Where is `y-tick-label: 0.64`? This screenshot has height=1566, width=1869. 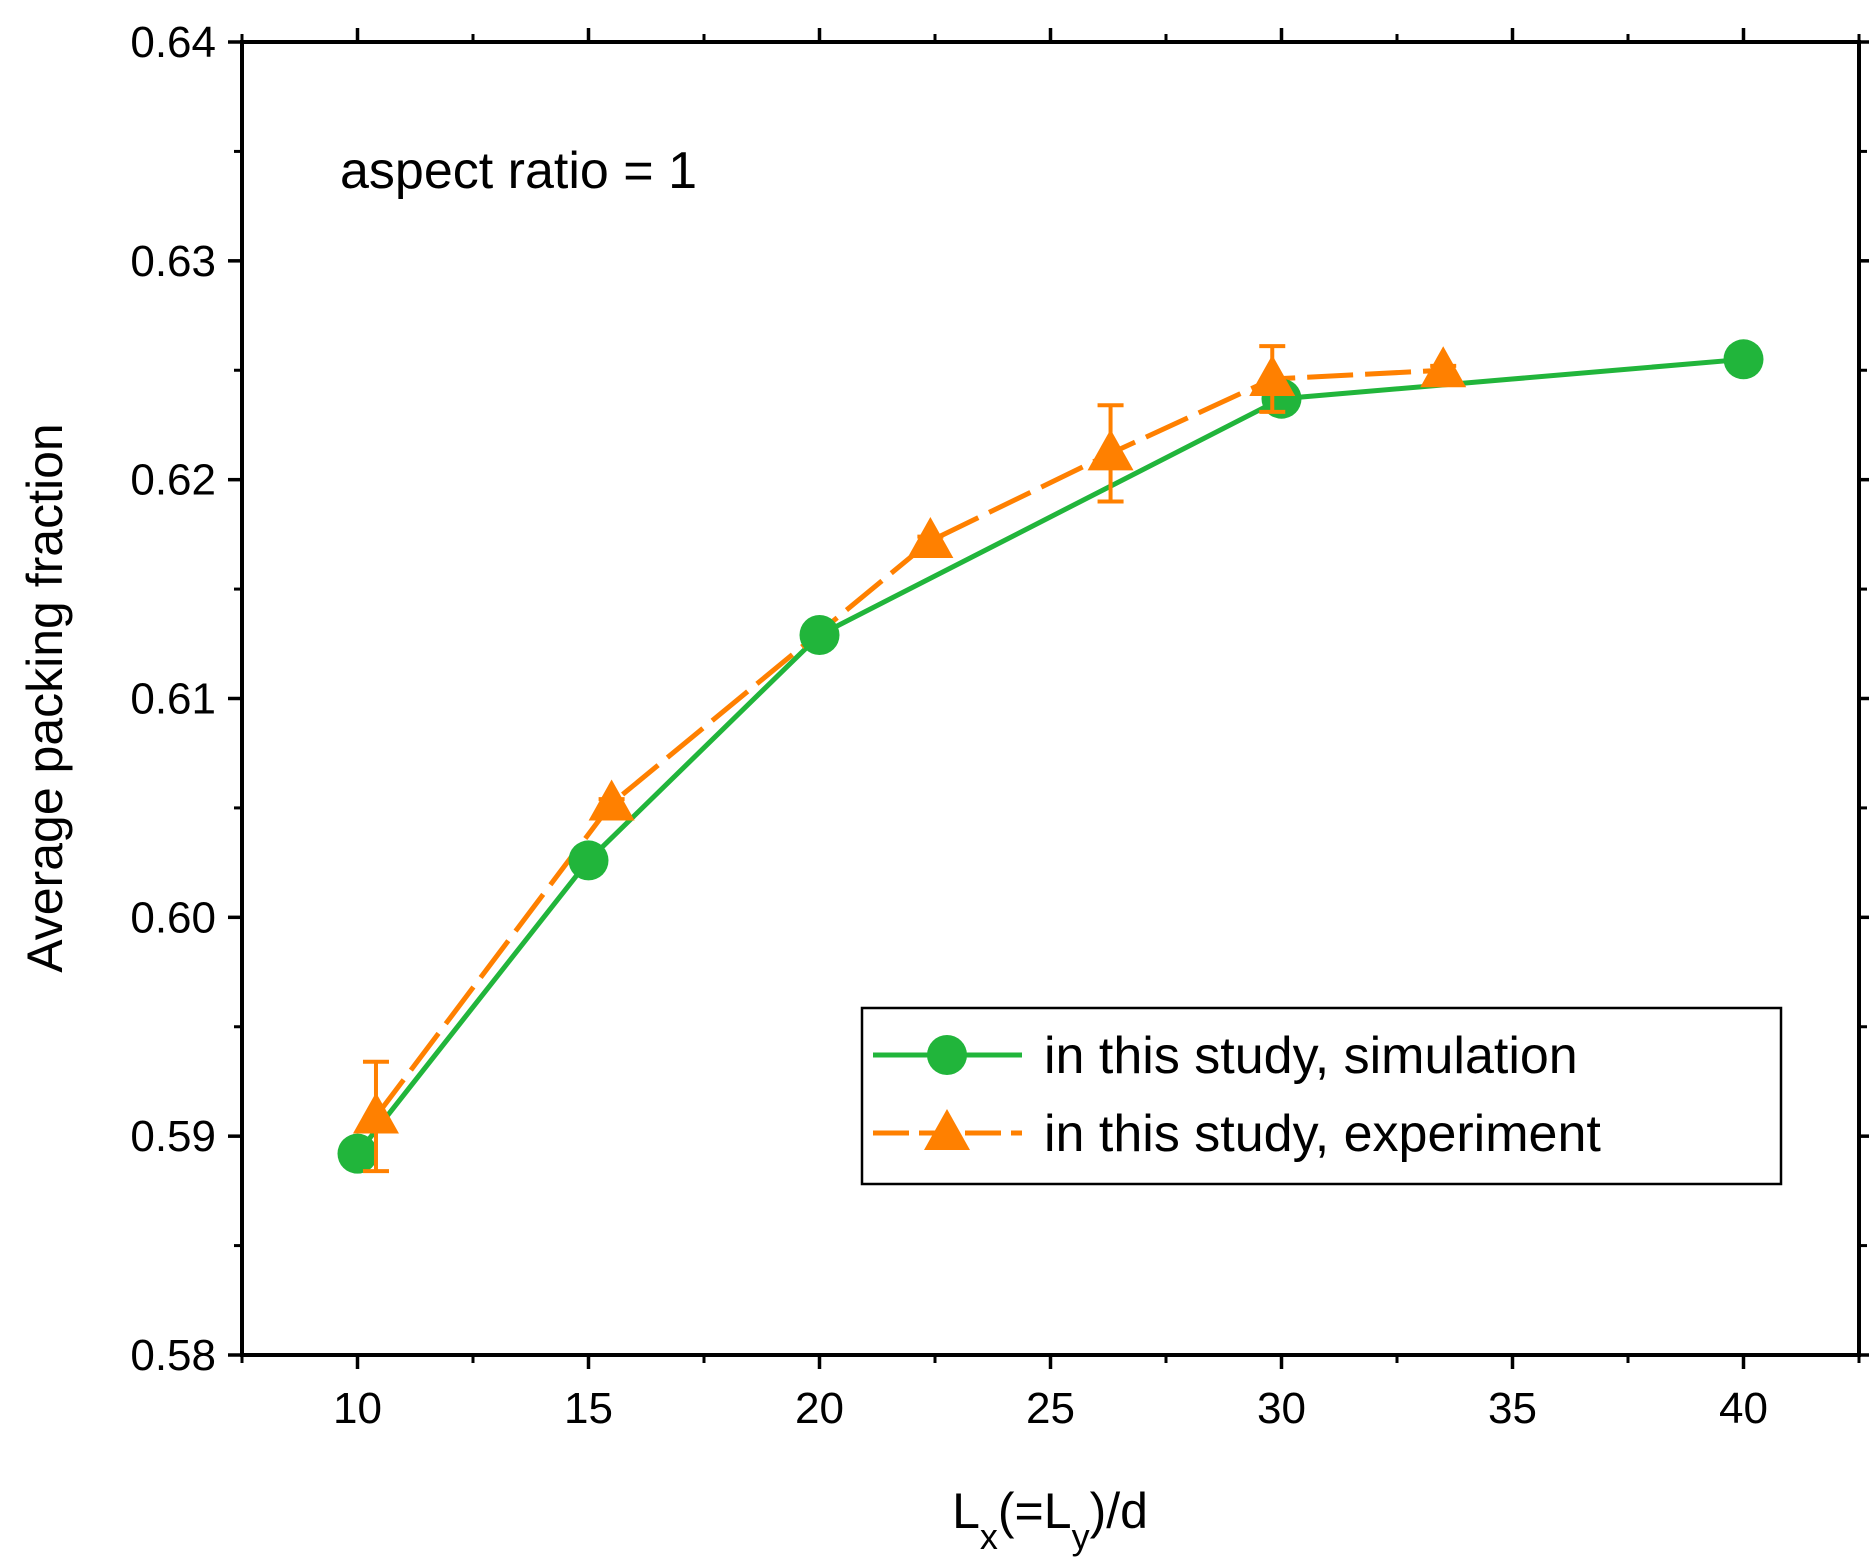 y-tick-label: 0.64 is located at coordinates (173, 42).